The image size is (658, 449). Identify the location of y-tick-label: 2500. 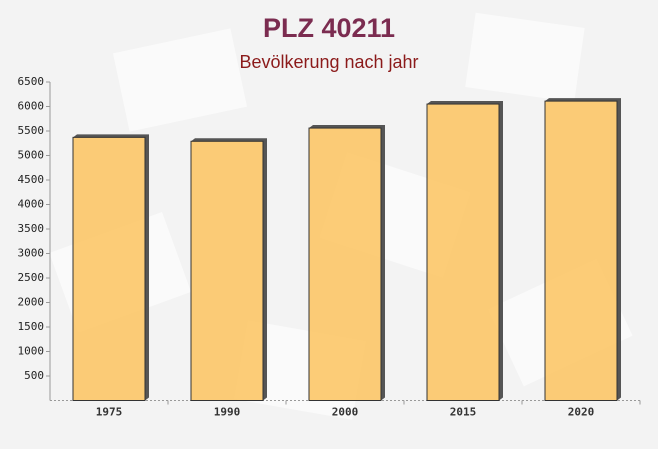
(31, 277).